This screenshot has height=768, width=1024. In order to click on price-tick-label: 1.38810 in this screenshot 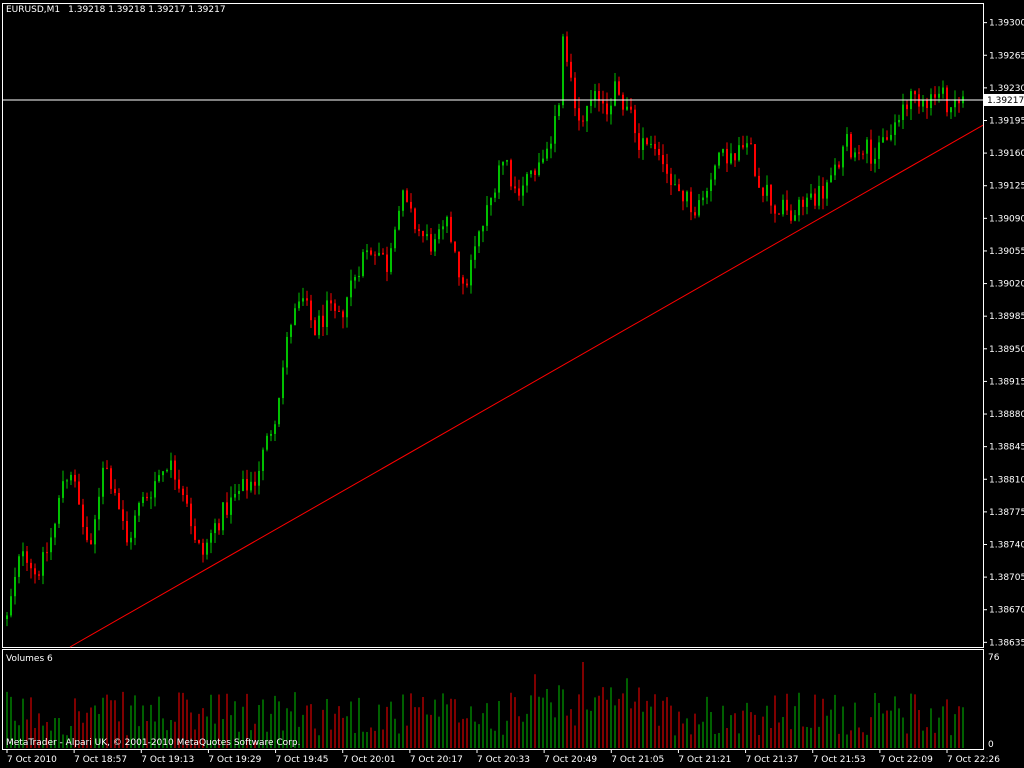, I will do `click(1006, 480)`.